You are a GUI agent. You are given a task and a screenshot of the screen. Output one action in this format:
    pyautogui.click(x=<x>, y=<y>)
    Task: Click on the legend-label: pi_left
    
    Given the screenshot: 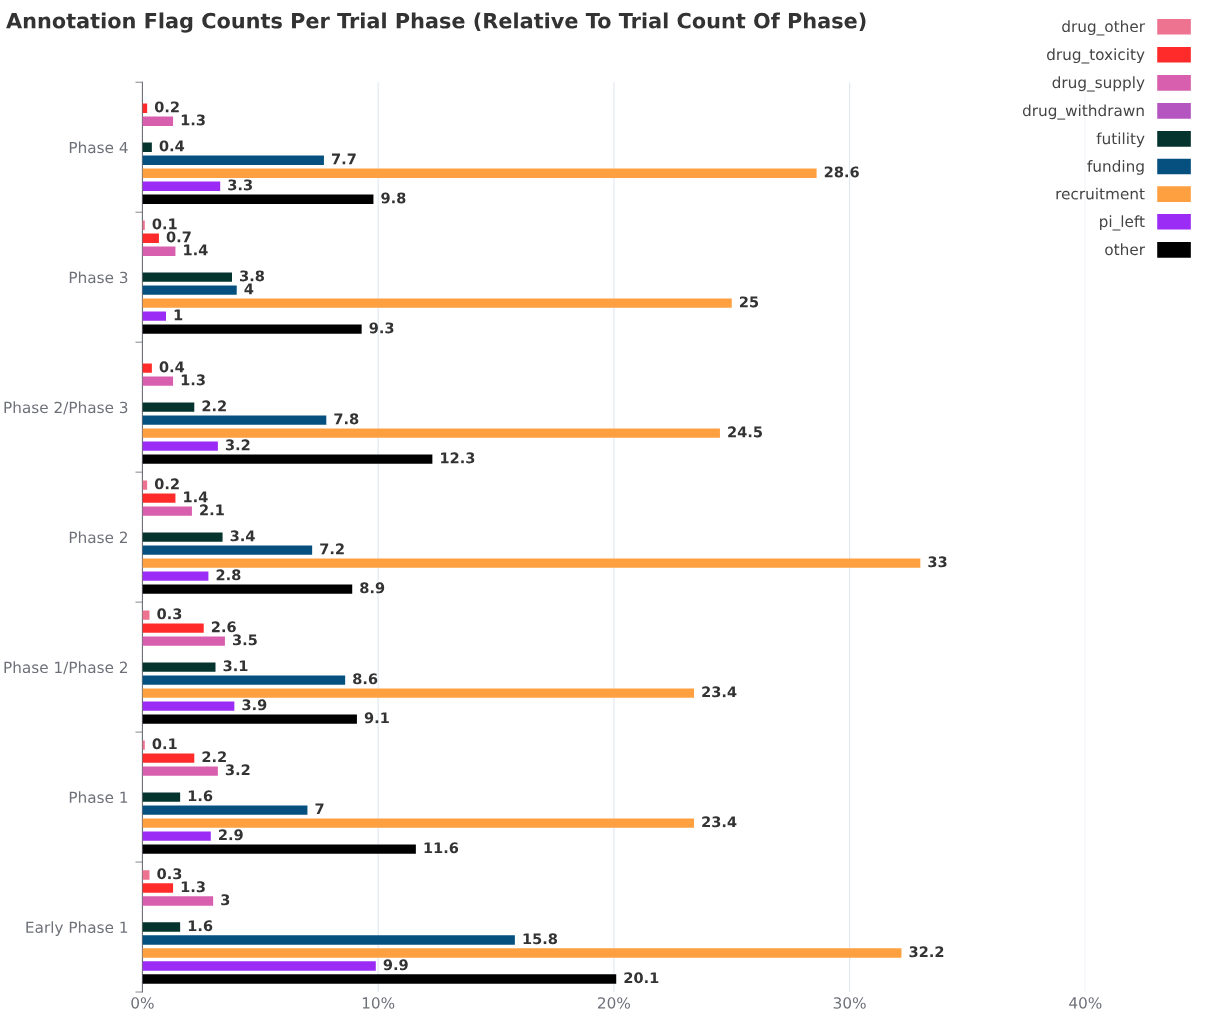 What is the action you would take?
    pyautogui.click(x=1122, y=223)
    